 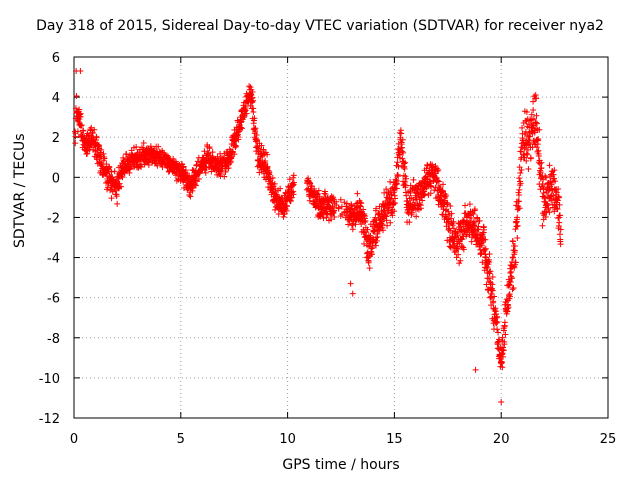 What do you see at coordinates (49, 379) in the screenshot?
I see `y-tick-label: -10` at bounding box center [49, 379].